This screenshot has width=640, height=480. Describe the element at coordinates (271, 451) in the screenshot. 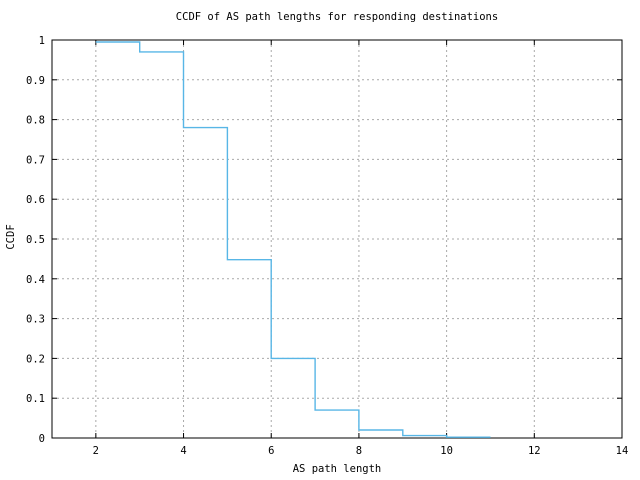

I see `x-tick-label: 6` at that location.